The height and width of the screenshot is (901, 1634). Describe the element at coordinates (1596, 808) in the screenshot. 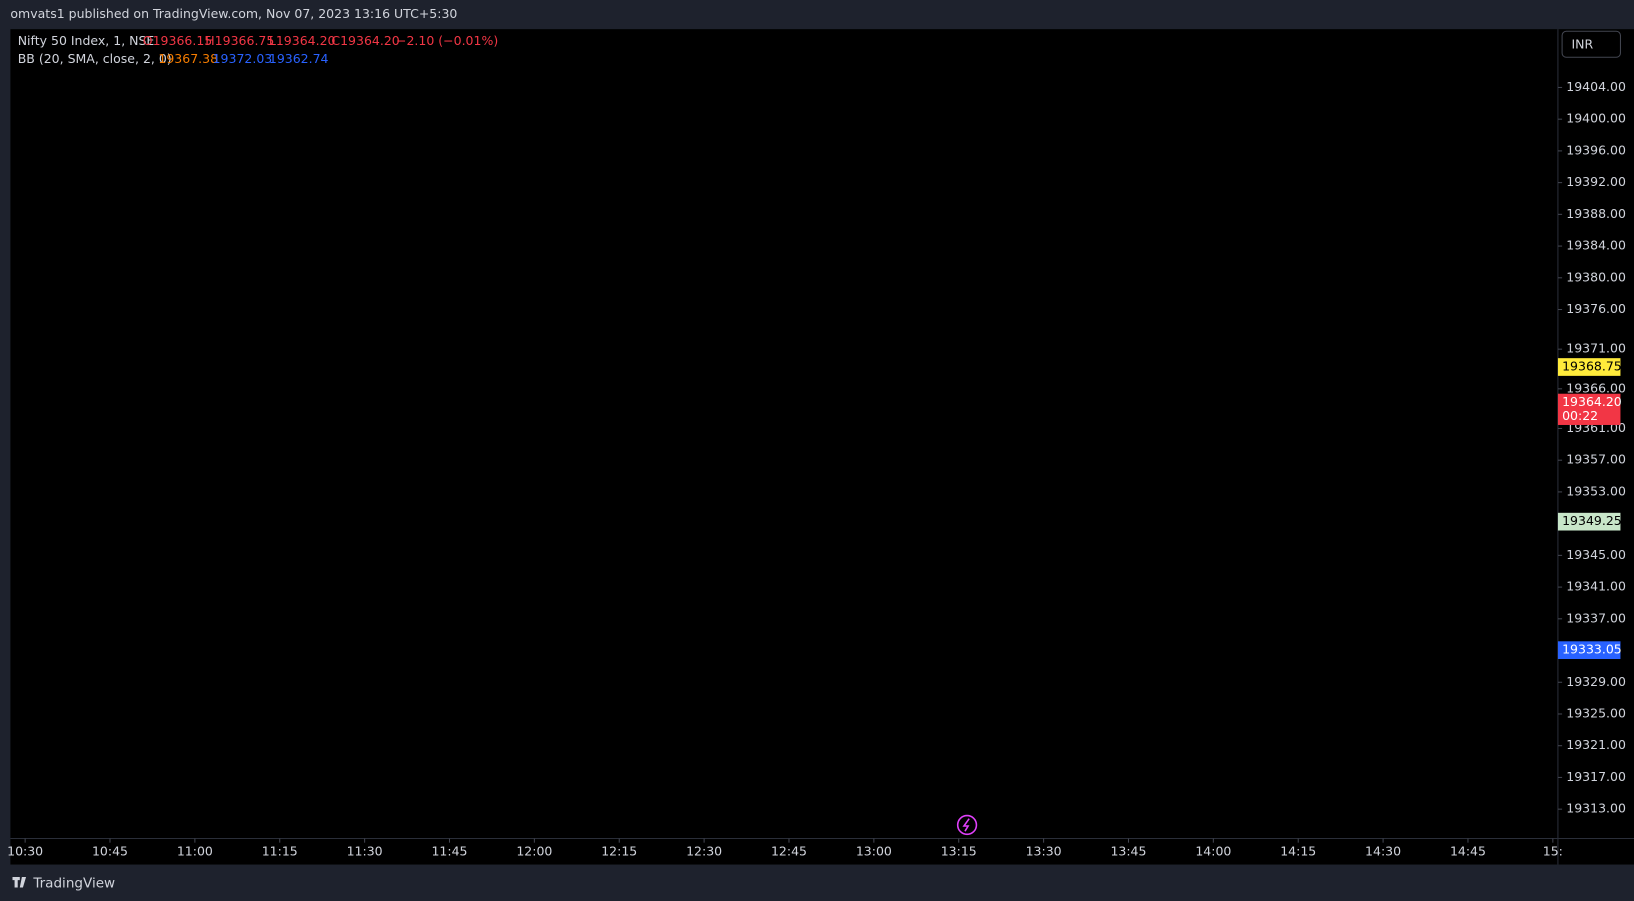

I see `y-tick-label: 19313.00` at that location.